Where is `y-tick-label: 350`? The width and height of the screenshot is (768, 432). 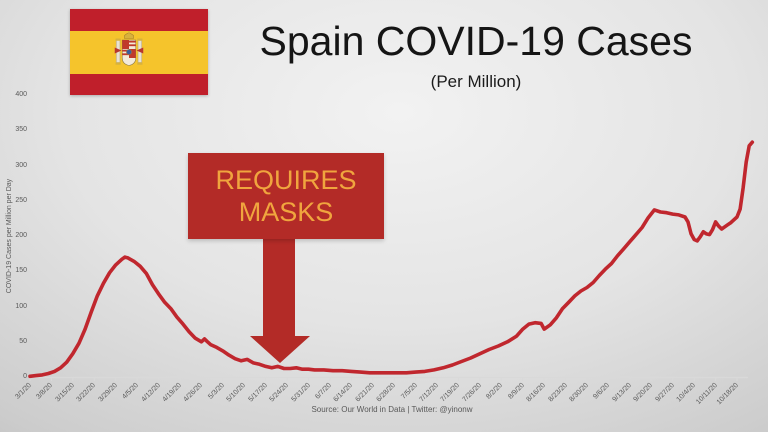
y-tick-label: 350 is located at coordinates (21, 130).